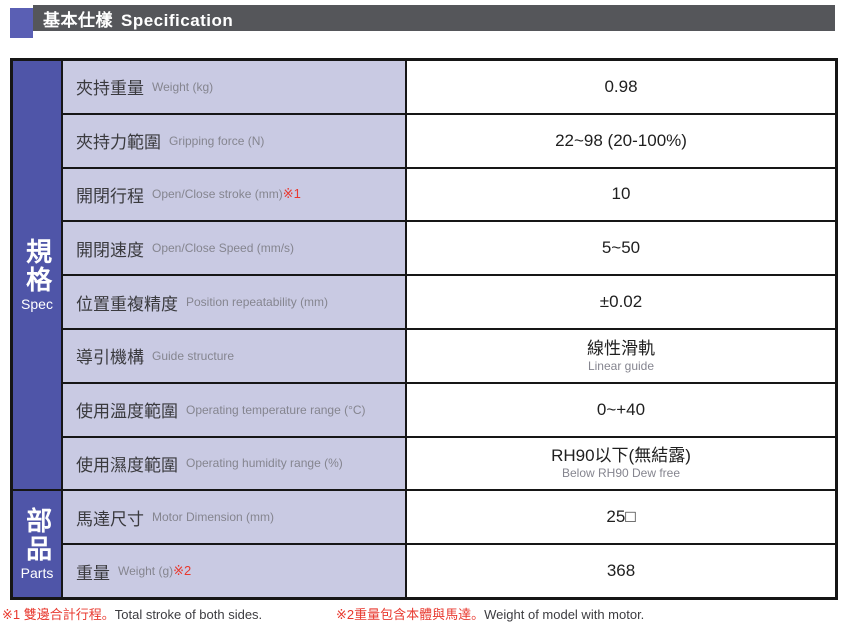 This screenshot has width=849, height=639. I want to click on row-label-zh: 夾持重量, so click(110, 89).